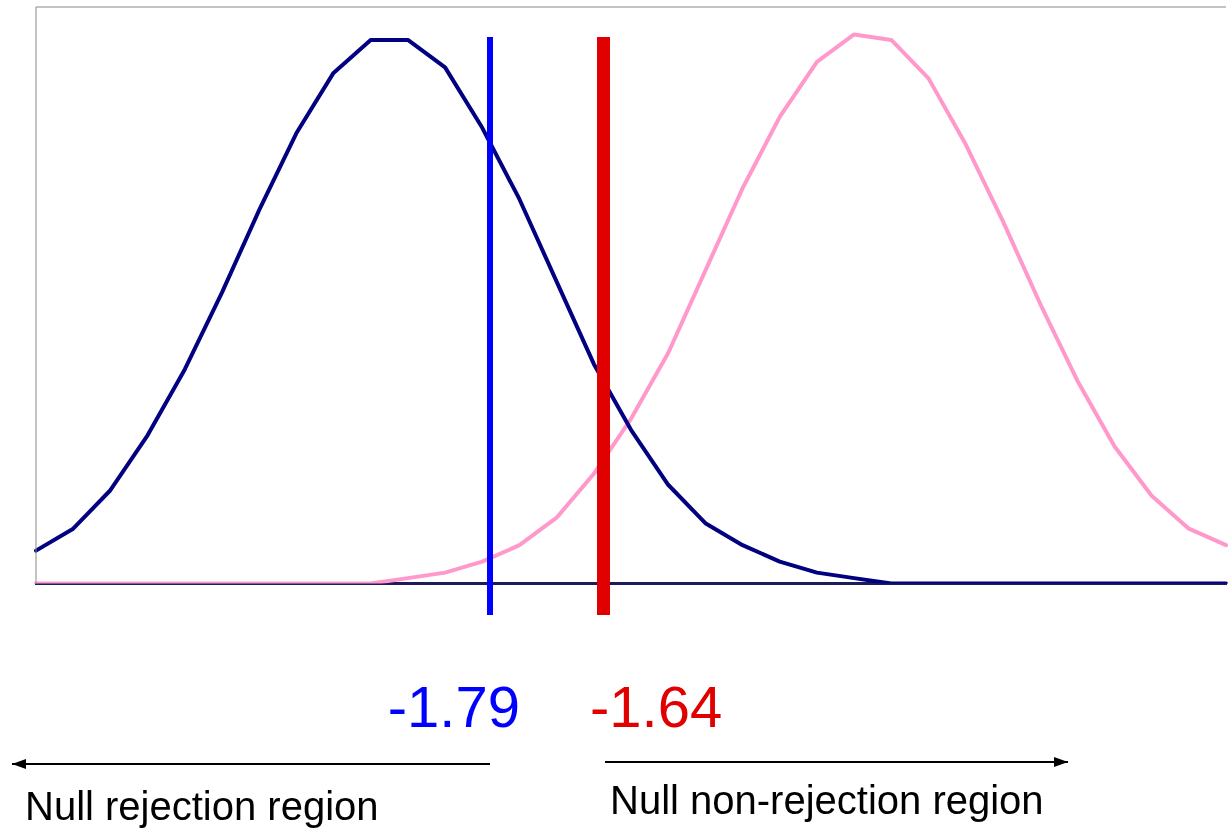 This screenshot has width=1229, height=835. I want to click on text: -1.64, so click(656, 706).